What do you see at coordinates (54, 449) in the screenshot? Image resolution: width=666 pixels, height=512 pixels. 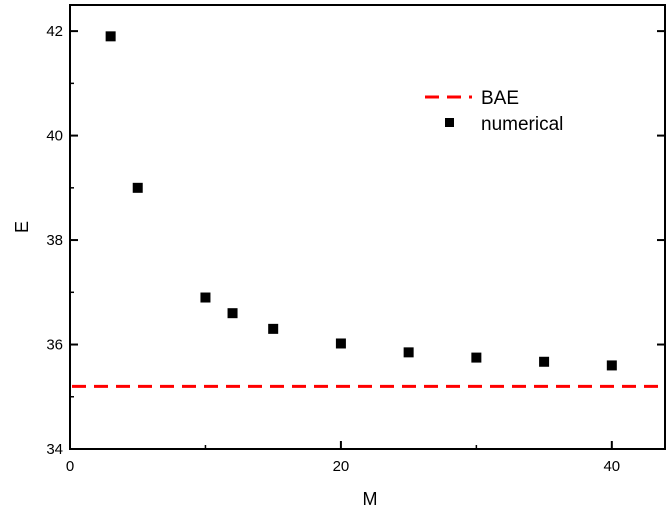 I see `y-tick-label: 34` at bounding box center [54, 449].